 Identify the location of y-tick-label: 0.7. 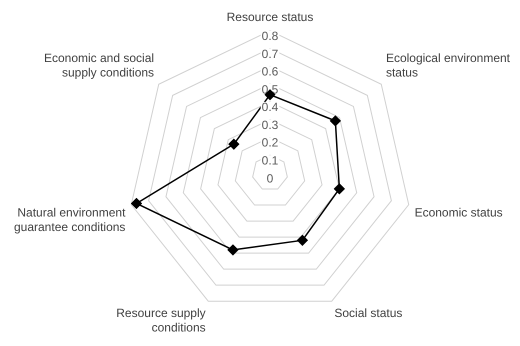
(270, 53).